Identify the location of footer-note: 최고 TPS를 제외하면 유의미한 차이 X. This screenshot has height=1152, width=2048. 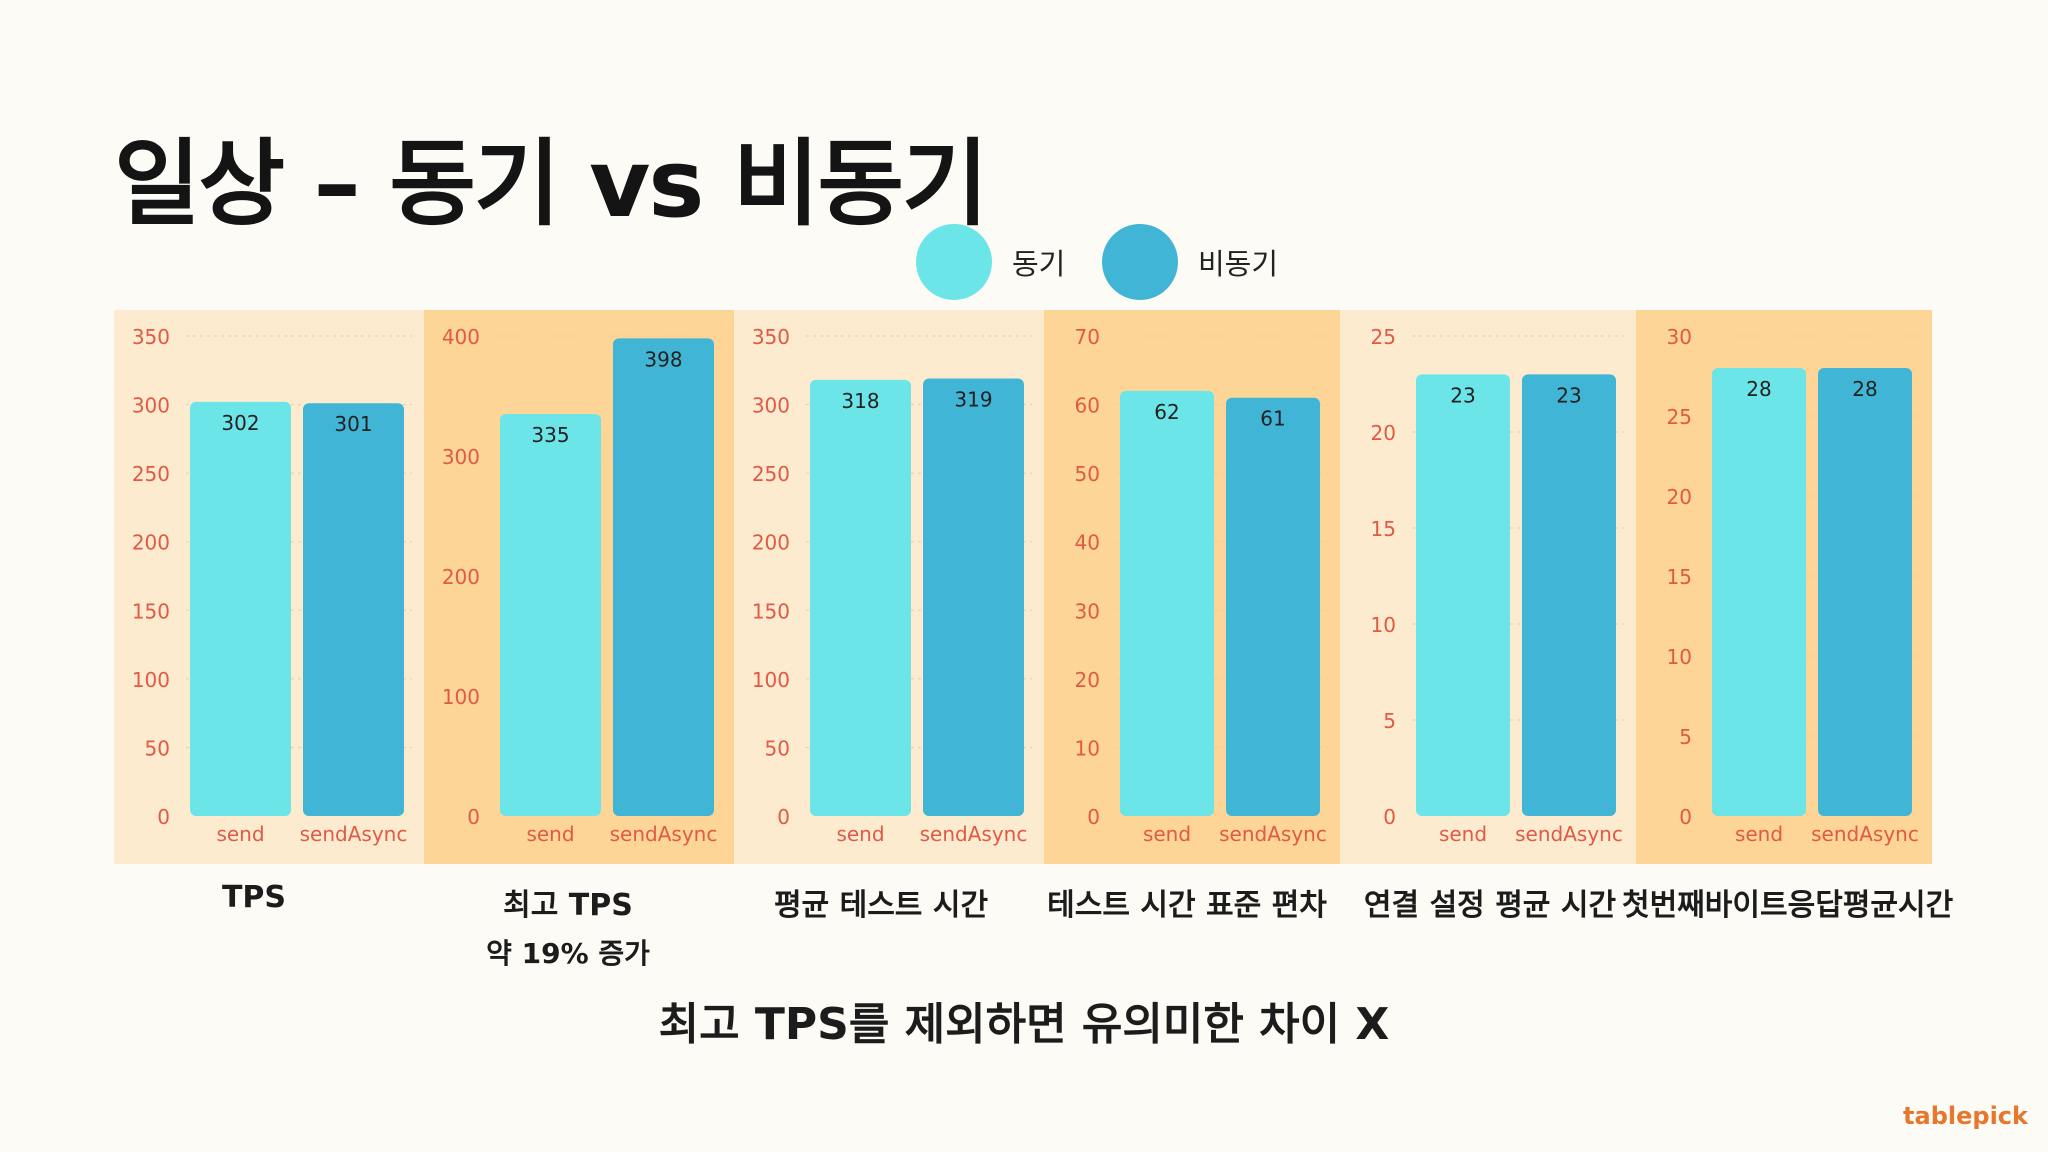
(1024, 1024).